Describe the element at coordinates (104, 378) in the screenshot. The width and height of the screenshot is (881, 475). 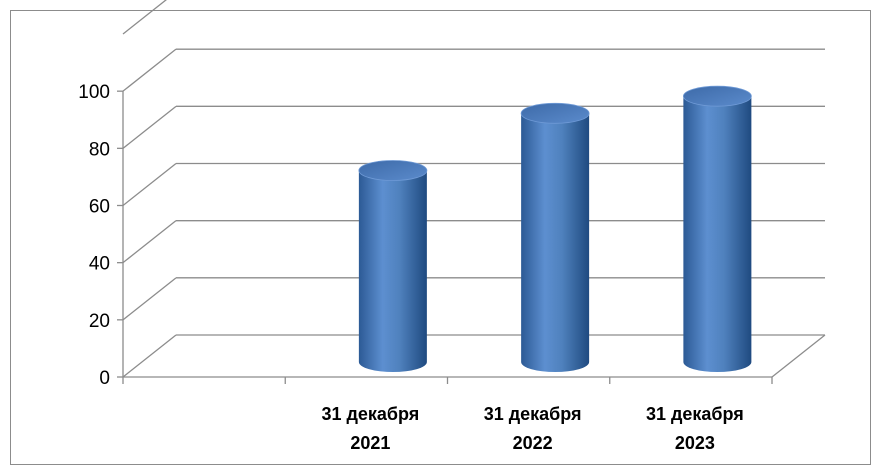
I see `y-tick-label: 0` at that location.